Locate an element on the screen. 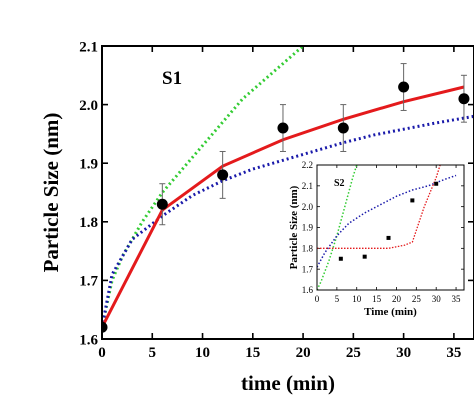  inset-xtick-label: 0 is located at coordinates (317, 299).